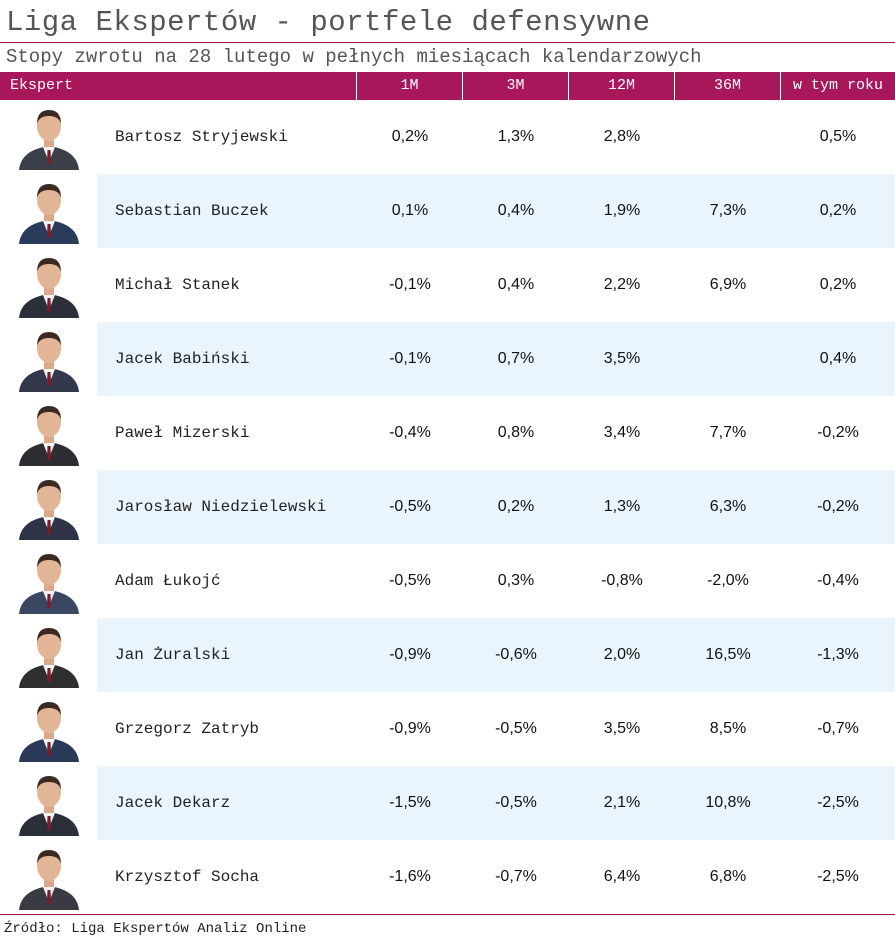 This screenshot has height=944, width=895. Describe the element at coordinates (410, 876) in the screenshot. I see `return-m1: -1,6%` at that location.